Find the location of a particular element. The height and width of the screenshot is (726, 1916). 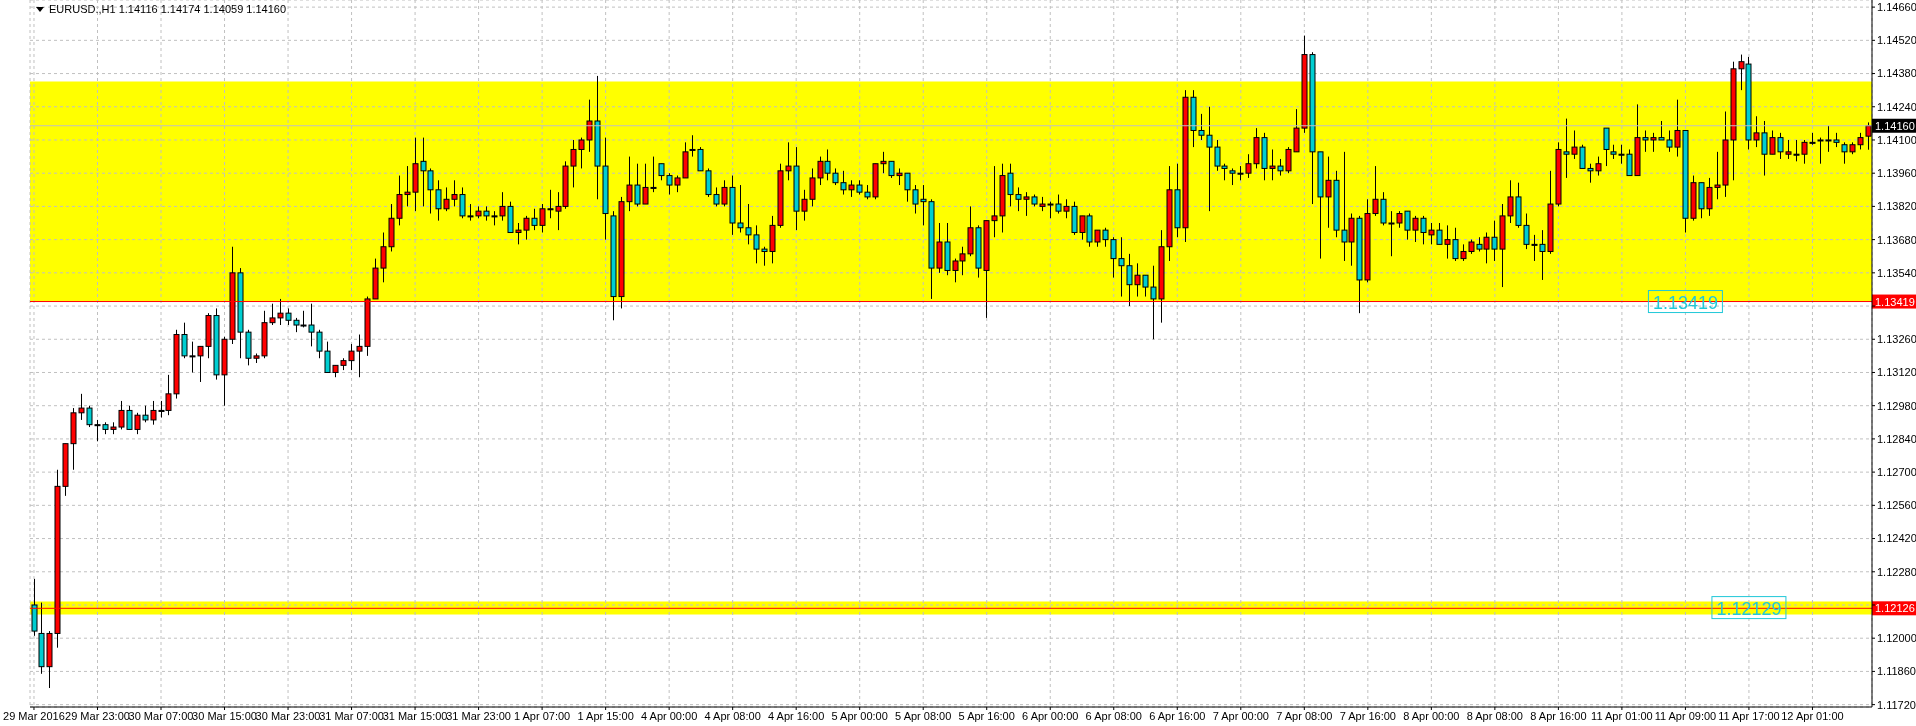

x-tick-label: 31 Mar 15:00 is located at coordinates (415, 715).